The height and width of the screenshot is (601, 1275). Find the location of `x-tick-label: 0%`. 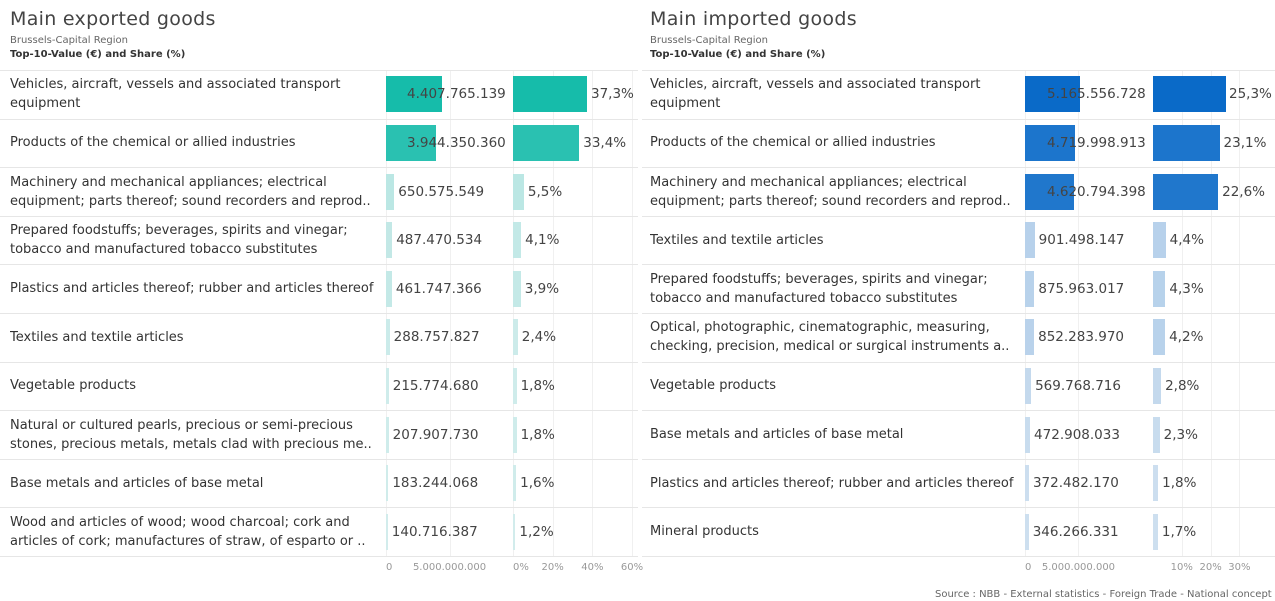

x-tick-label: 0% is located at coordinates (521, 567).